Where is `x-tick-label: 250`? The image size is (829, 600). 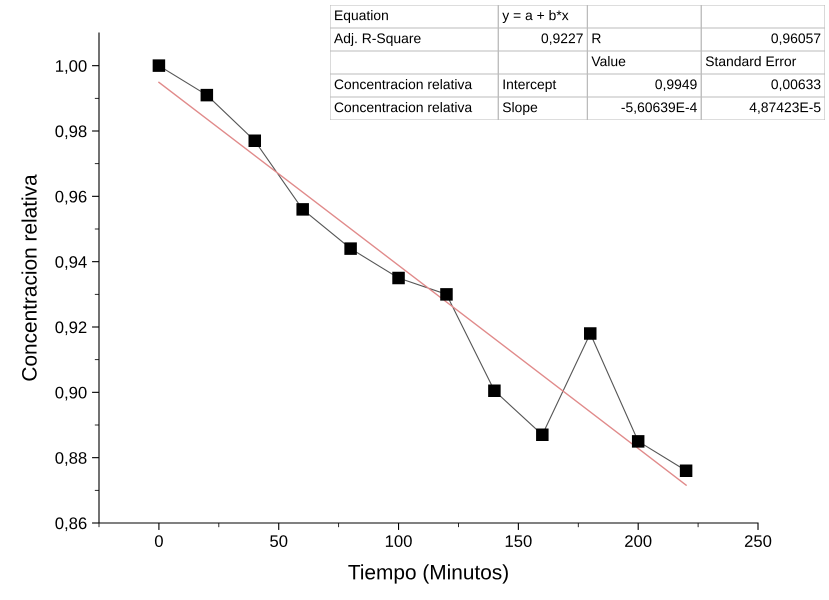 x-tick-label: 250 is located at coordinates (758, 541).